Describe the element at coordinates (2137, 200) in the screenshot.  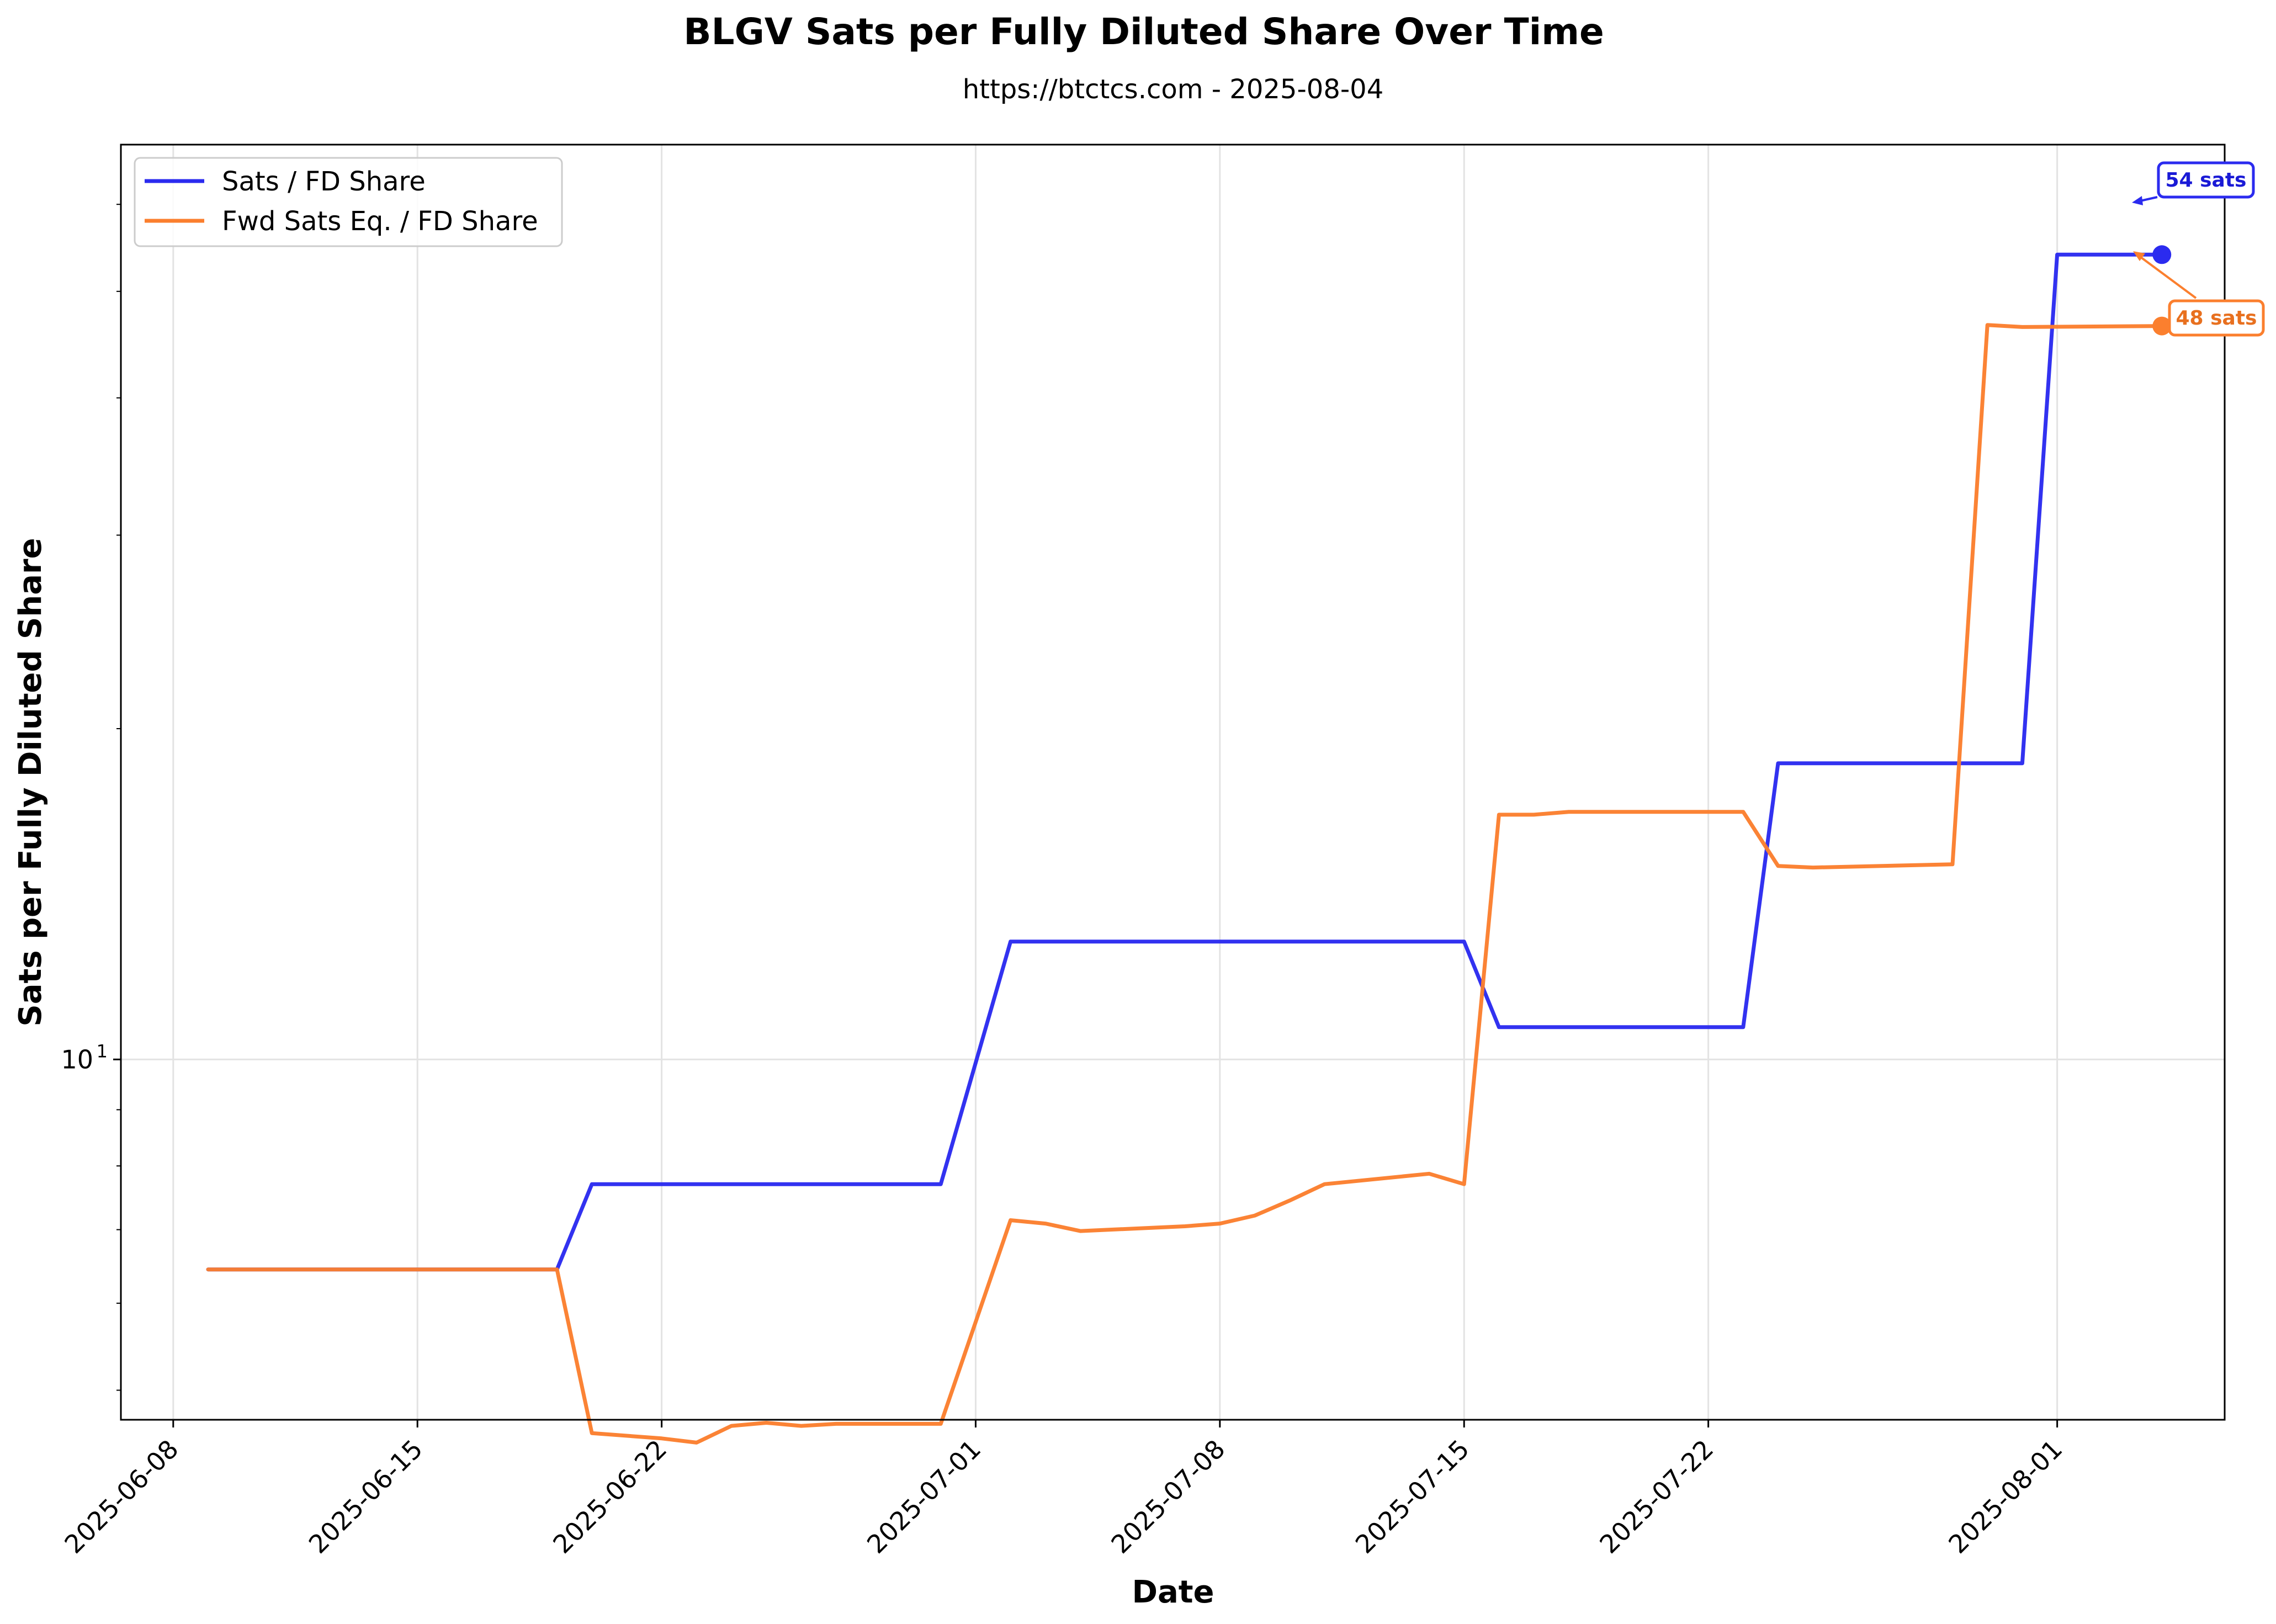
I see `annotation-arrowhead-sats` at that location.